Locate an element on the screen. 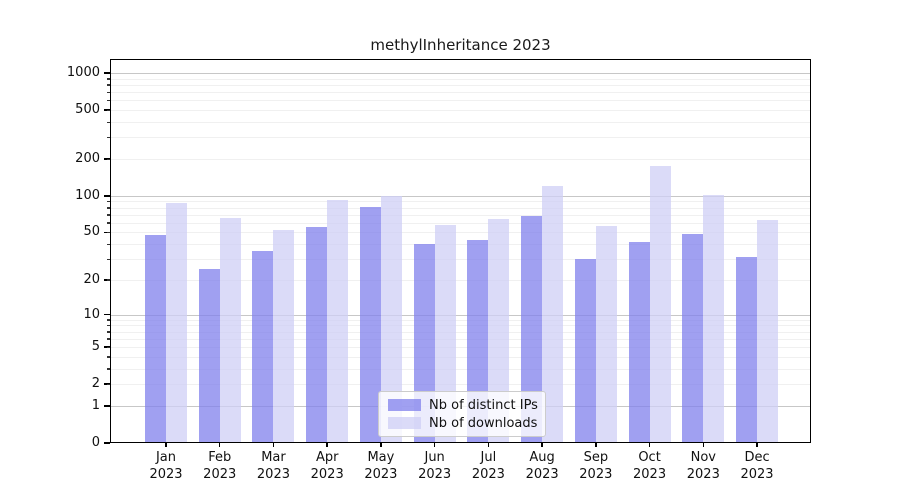 The height and width of the screenshot is (500, 900). xtick-mark-jan is located at coordinates (166, 445).